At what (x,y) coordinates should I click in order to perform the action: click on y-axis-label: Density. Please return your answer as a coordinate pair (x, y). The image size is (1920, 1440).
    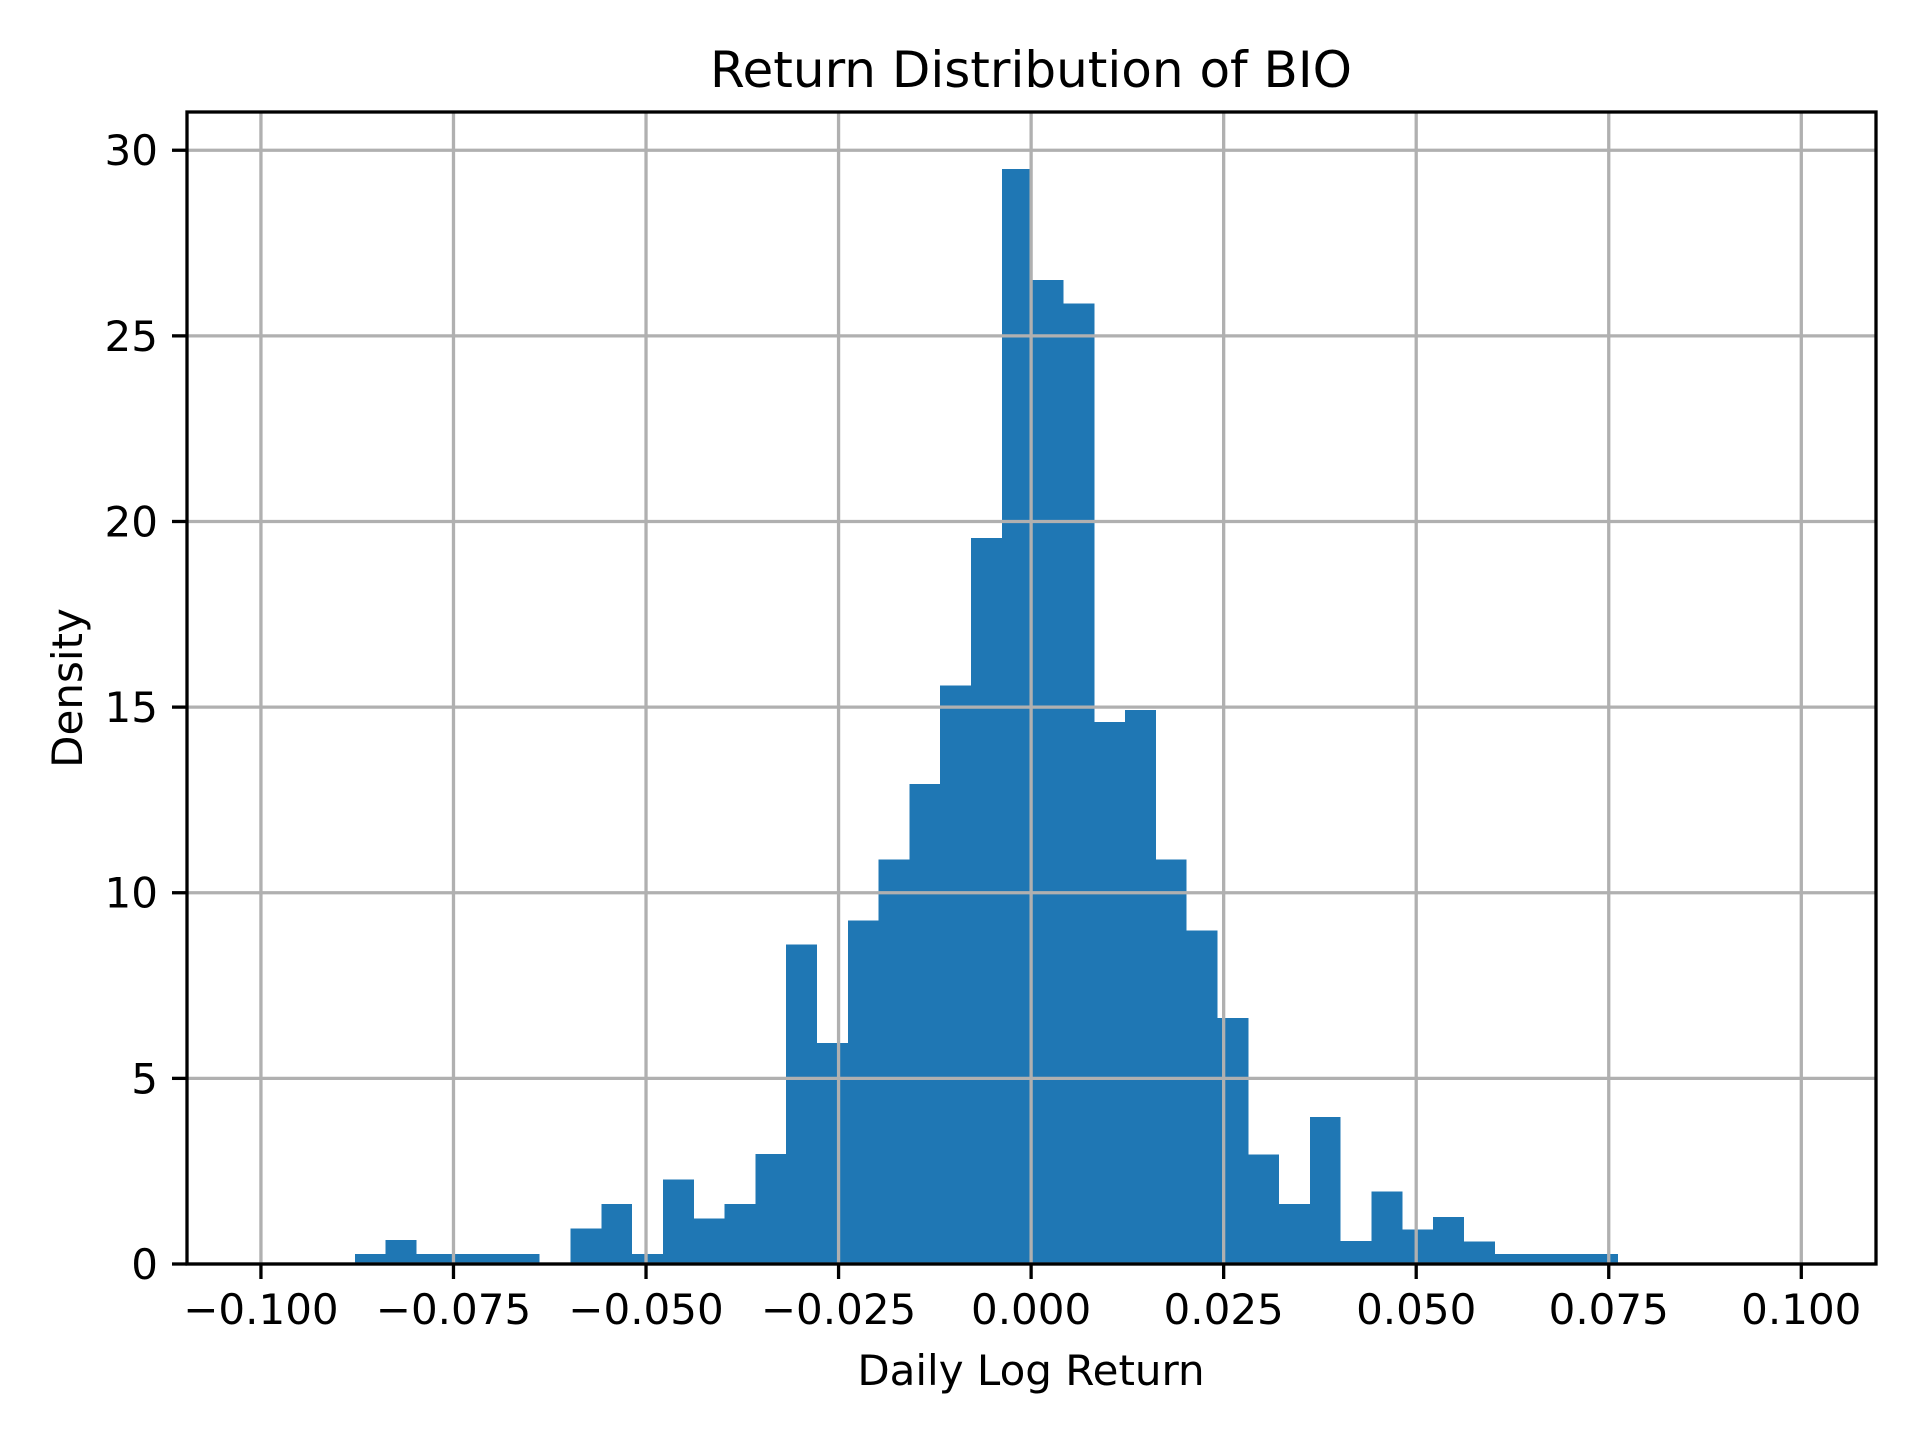
    Looking at the image, I should click on (67, 688).